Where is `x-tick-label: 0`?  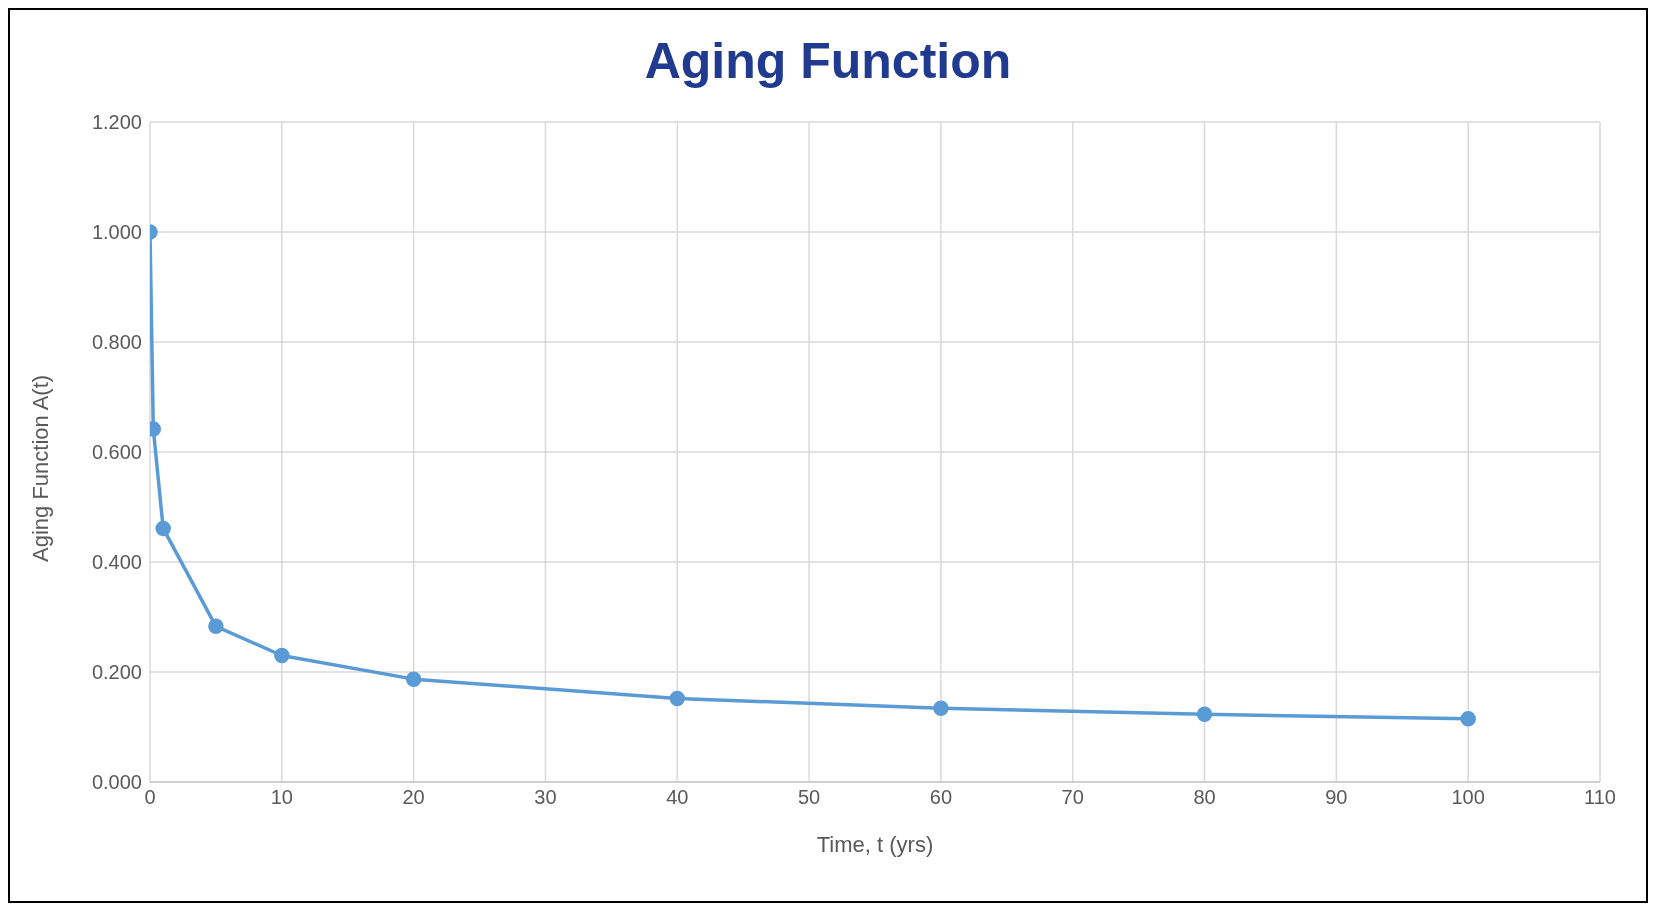 x-tick-label: 0 is located at coordinates (150, 797).